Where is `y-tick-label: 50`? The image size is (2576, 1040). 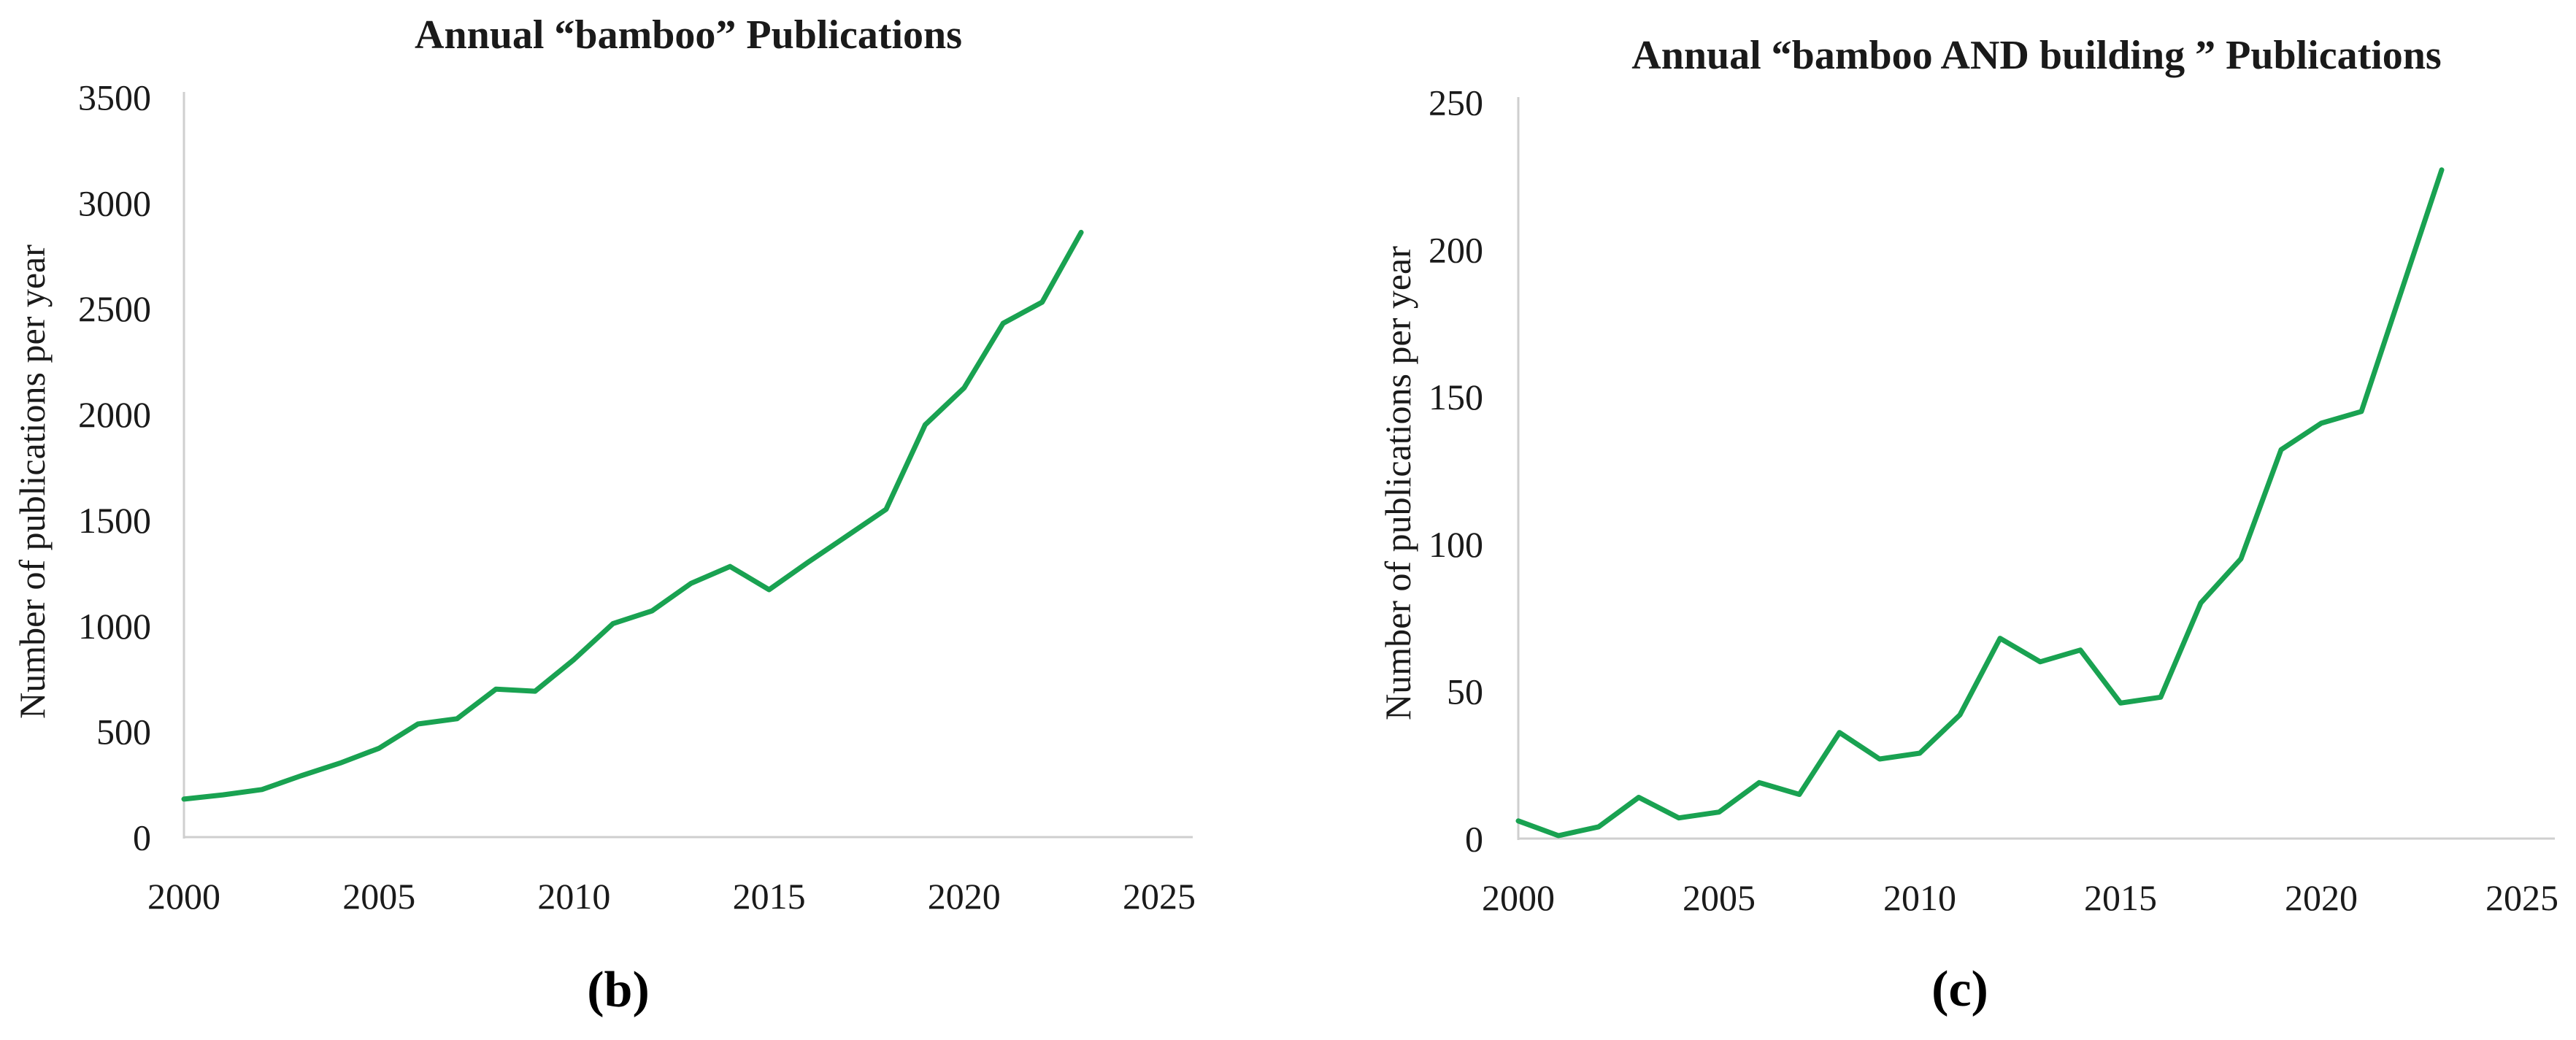
y-tick-label: 50 is located at coordinates (1465, 692).